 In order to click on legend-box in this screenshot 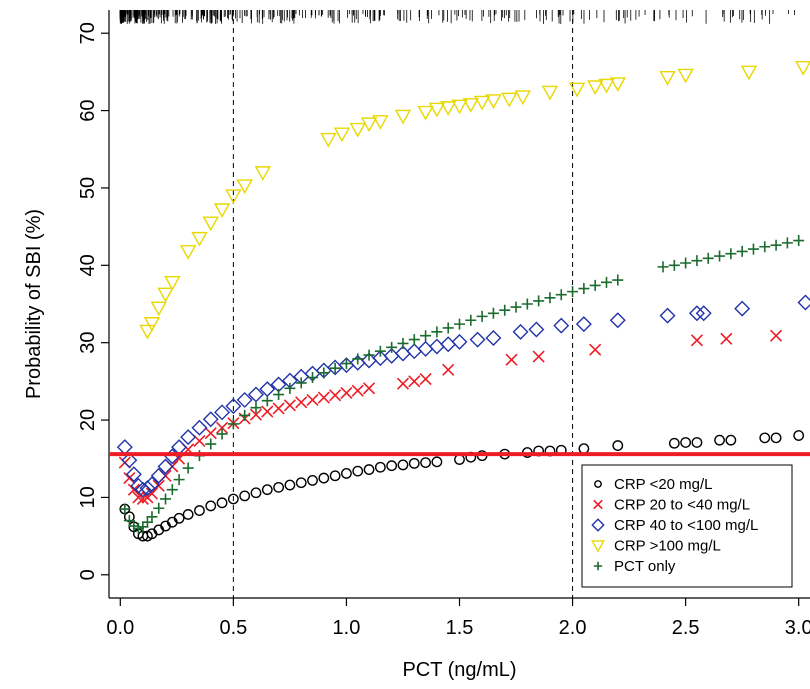, I will do `click(687, 526)`.